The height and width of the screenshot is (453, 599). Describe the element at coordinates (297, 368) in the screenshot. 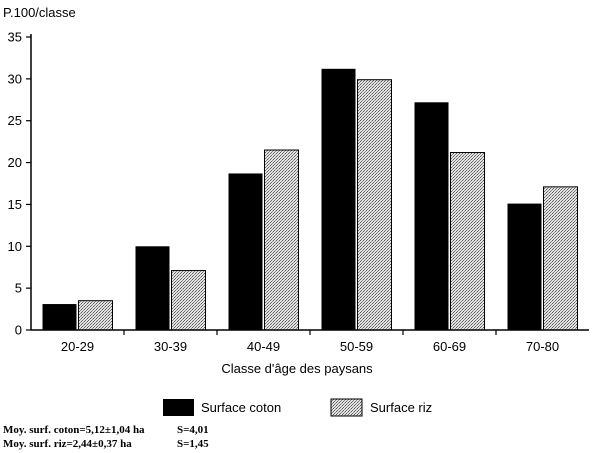

I see `x-axis-title: Classe d'âge des paysans` at that location.